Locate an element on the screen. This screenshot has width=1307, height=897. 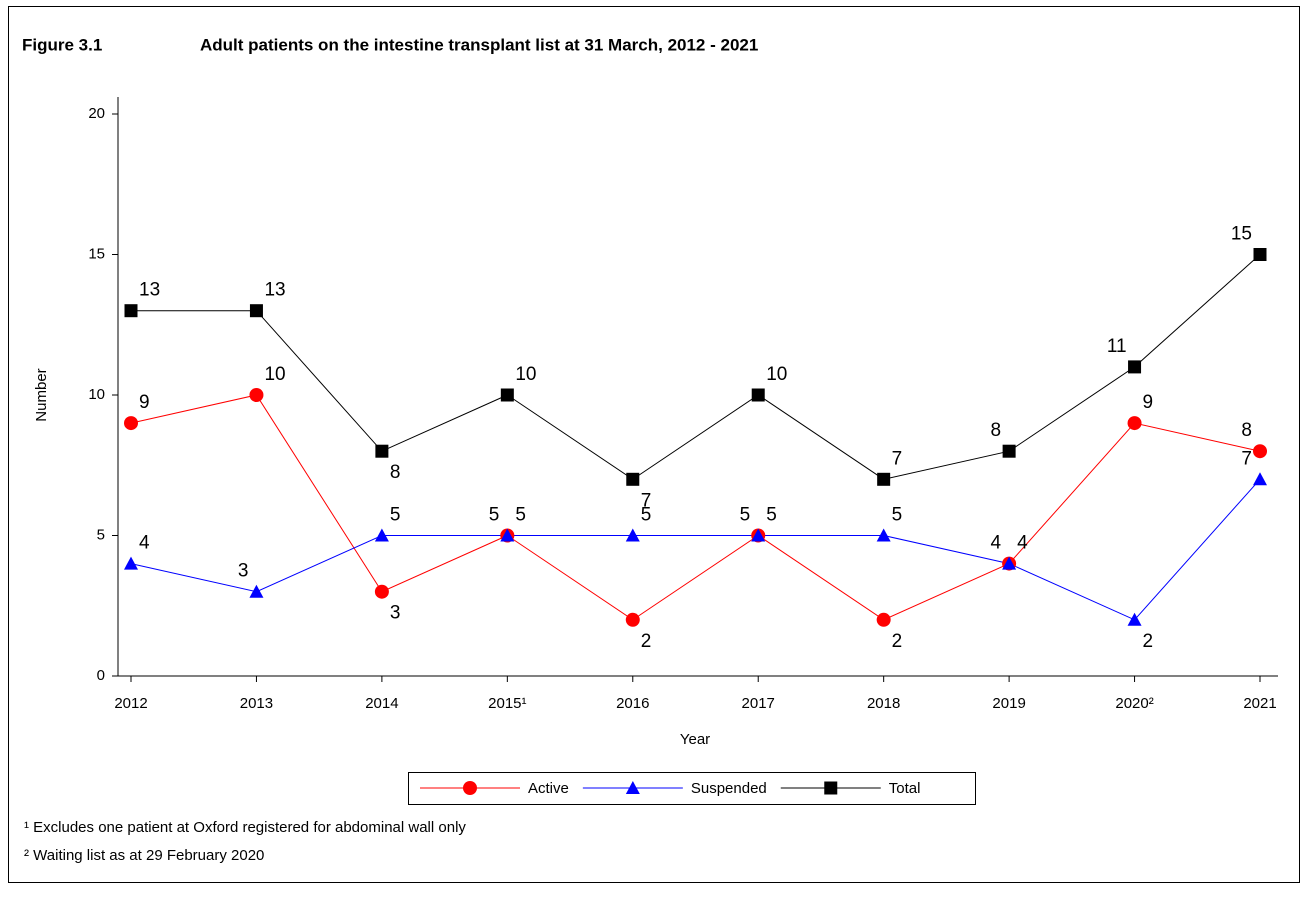
x-tick-label: 2021 is located at coordinates (1259, 703).